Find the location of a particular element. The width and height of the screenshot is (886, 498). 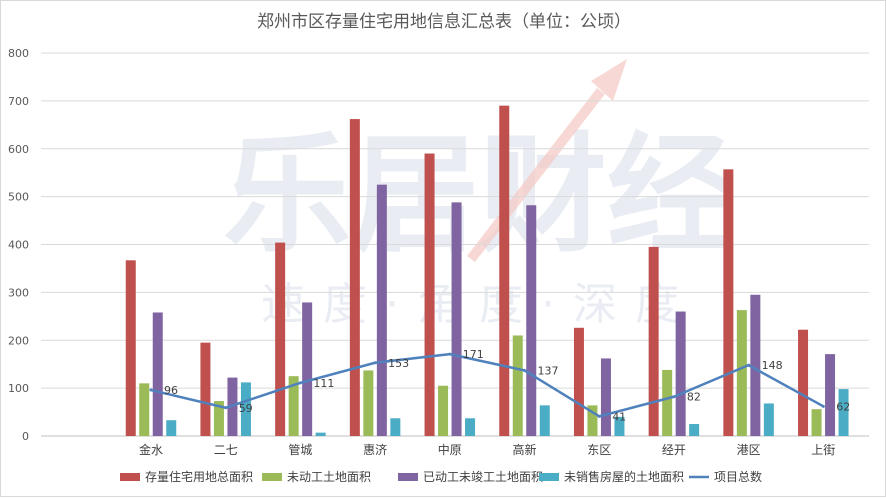

line-series: 96 59 111 153 171 137 41 82 148 62 is located at coordinates (499, 385).